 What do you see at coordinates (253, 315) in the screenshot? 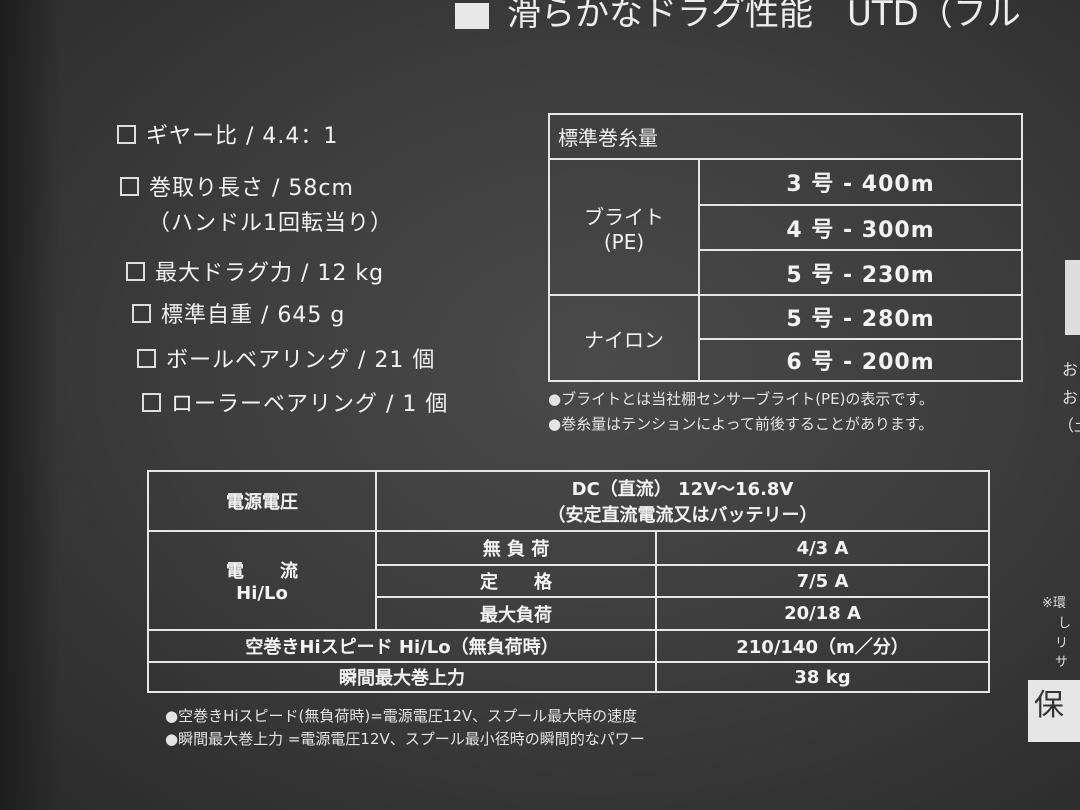
I see `spec-text: 標準自重 / 645 g` at bounding box center [253, 315].